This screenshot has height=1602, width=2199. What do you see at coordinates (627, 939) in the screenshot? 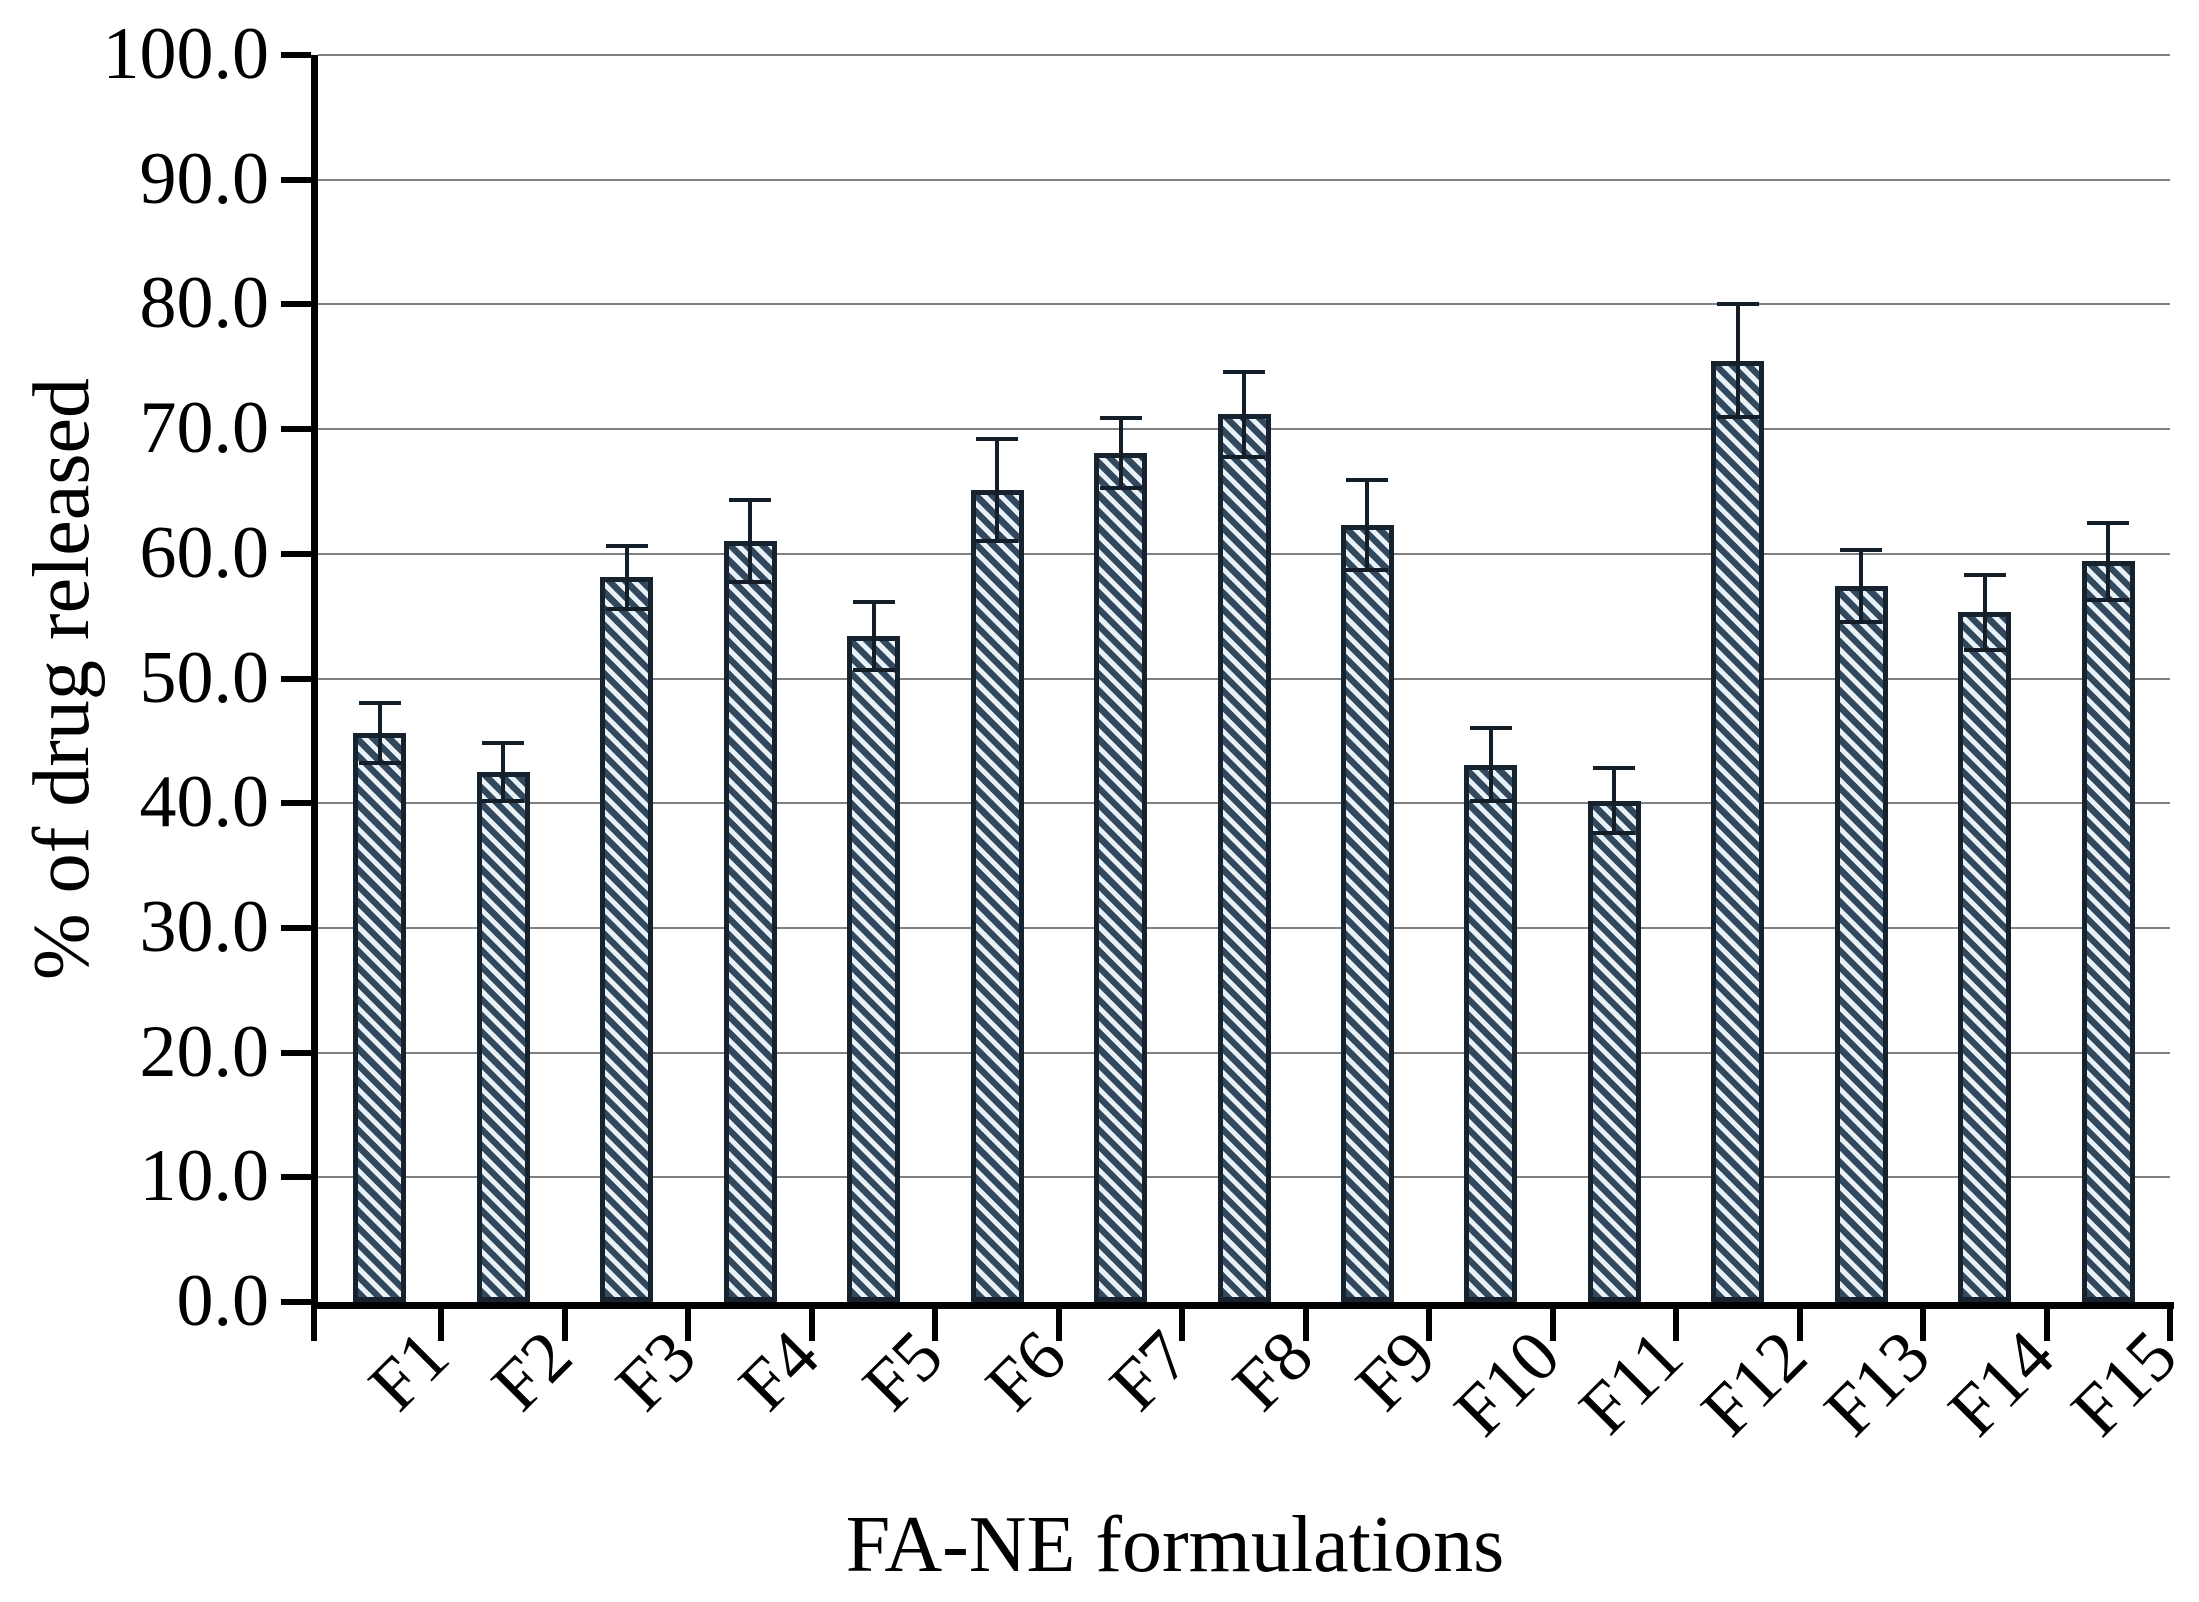
I see `bar-F3` at bounding box center [627, 939].